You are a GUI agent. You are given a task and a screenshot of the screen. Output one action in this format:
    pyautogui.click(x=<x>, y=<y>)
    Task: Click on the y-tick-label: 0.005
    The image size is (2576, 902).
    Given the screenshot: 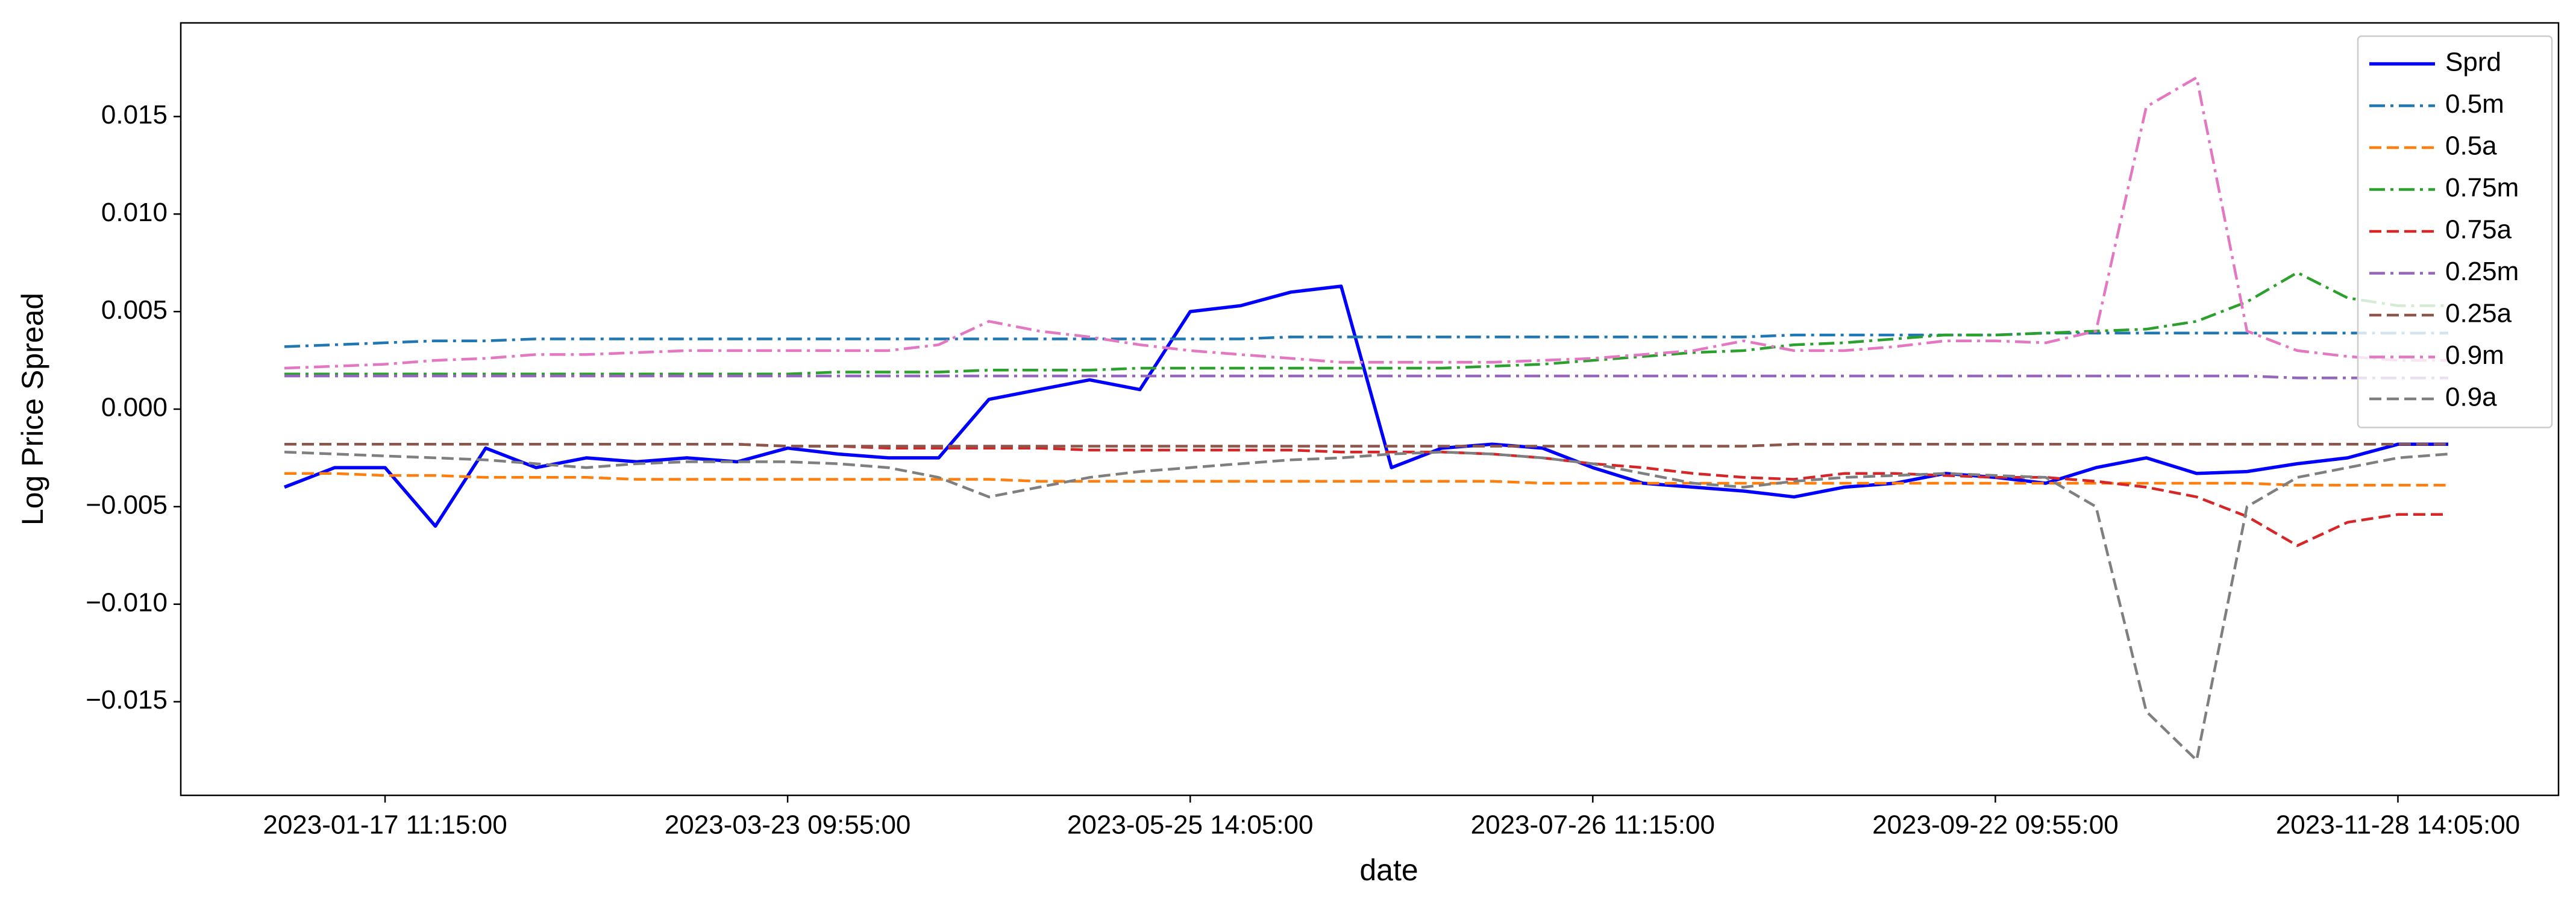 What is the action you would take?
    pyautogui.click(x=134, y=310)
    